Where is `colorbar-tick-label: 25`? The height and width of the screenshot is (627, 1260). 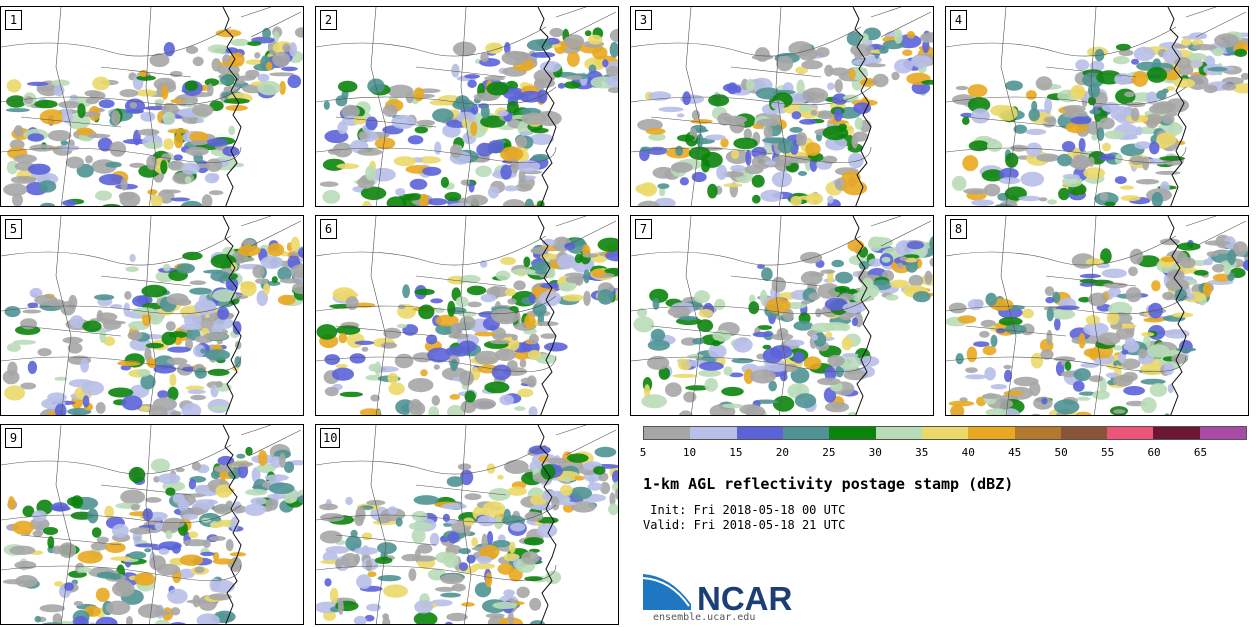 colorbar-tick-label: 25 is located at coordinates (829, 452).